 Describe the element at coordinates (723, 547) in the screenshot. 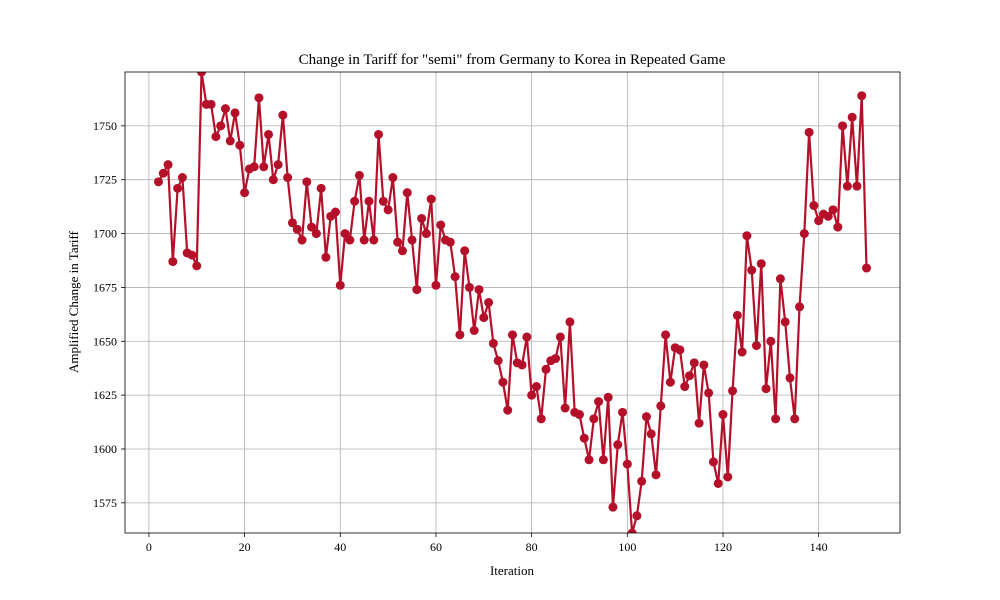

I see `x-tick-label: 120` at that location.